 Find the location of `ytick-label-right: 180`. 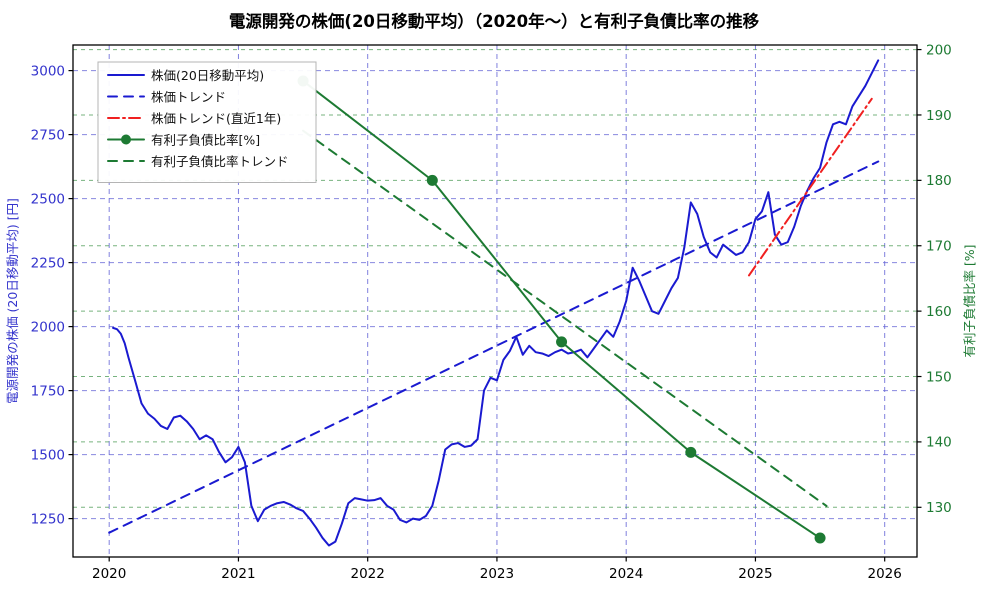

ytick-label-right: 180 is located at coordinates (939, 181).